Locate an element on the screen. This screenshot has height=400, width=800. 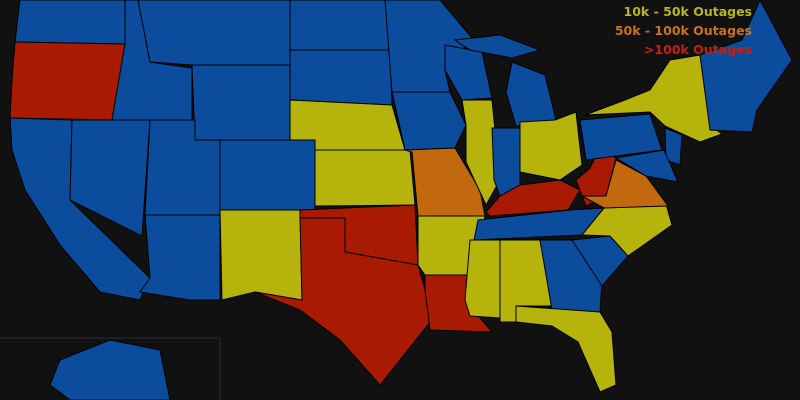
state-az is located at coordinates (180, 257).